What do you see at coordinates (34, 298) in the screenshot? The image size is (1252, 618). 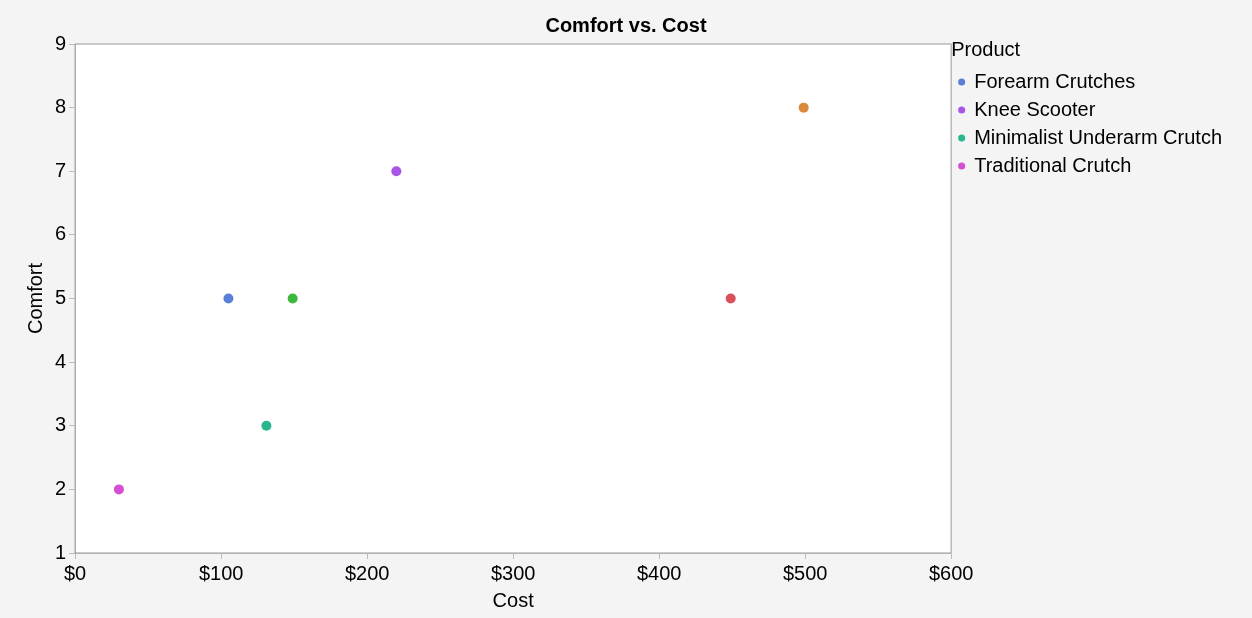 I see `y-axis-title: Comfort` at bounding box center [34, 298].